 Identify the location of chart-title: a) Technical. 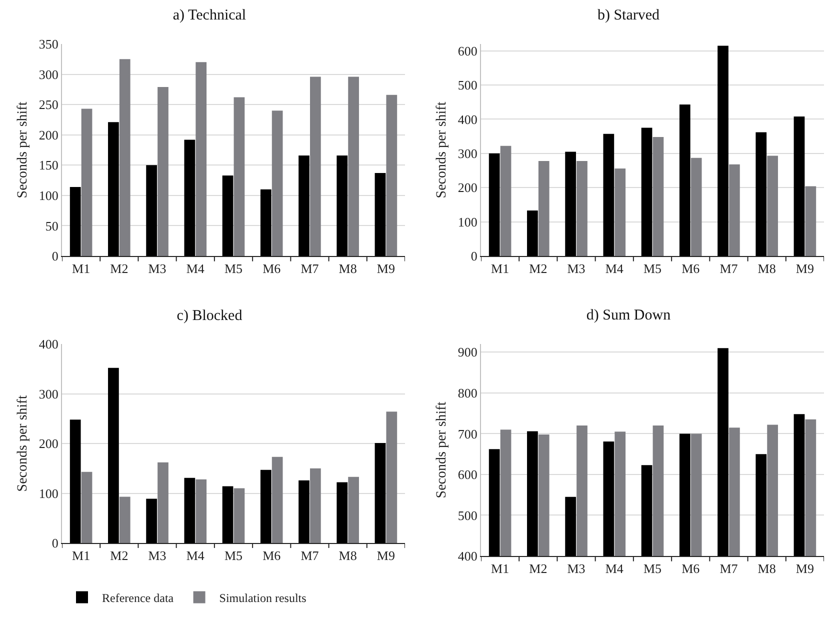
(209, 16).